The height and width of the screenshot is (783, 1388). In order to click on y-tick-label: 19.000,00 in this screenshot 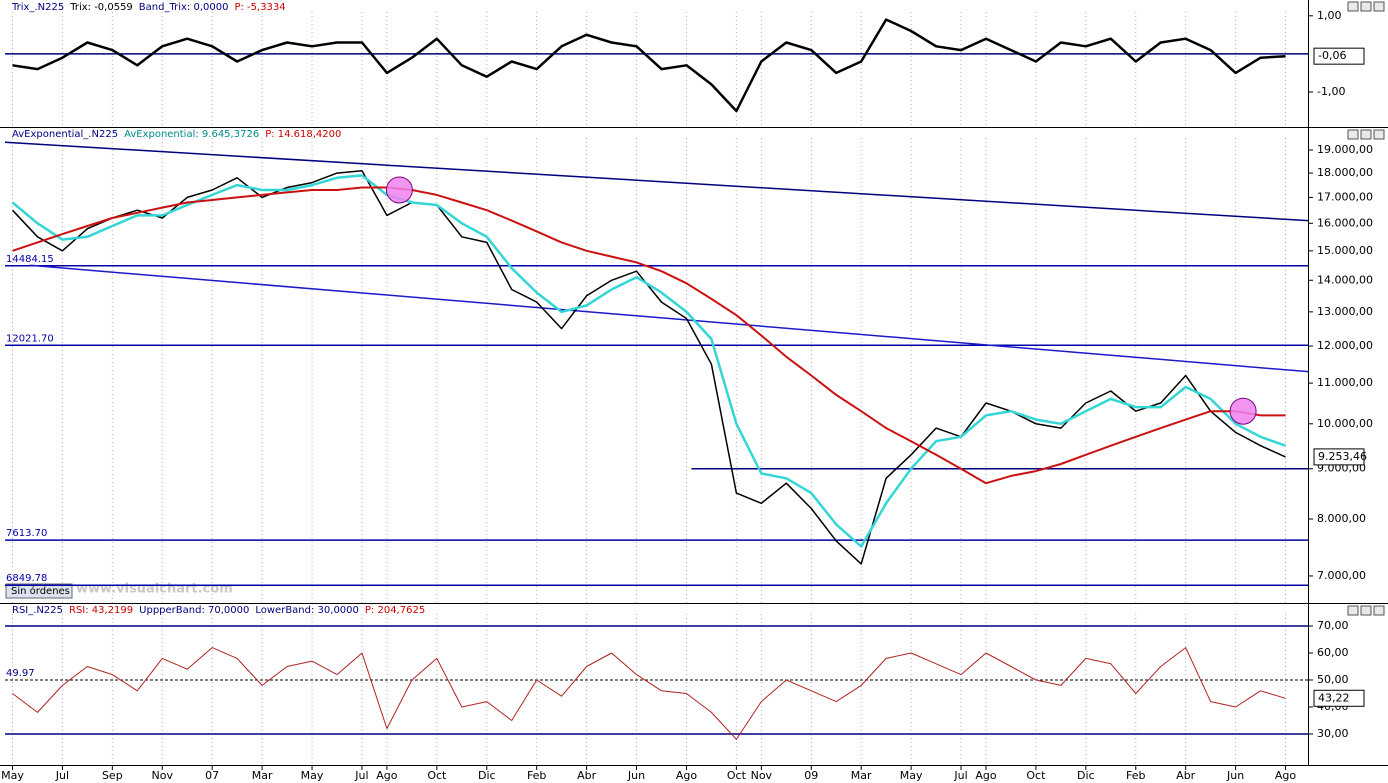, I will do `click(1345, 149)`.